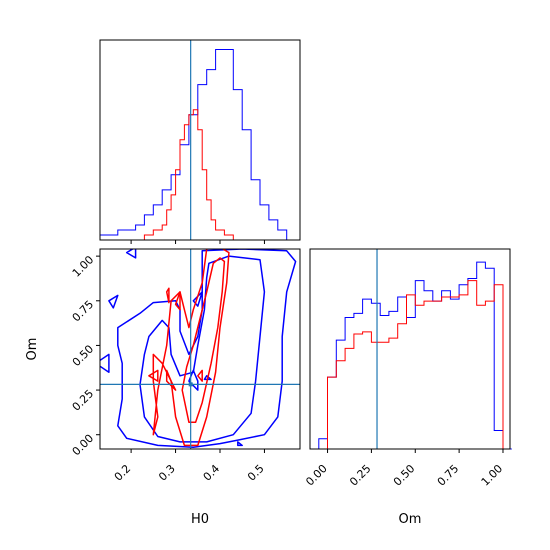 This screenshot has height=550, width=550. Describe the element at coordinates (167, 473) in the screenshot. I see `joint-x-tick-label-1: 0.3` at that location.